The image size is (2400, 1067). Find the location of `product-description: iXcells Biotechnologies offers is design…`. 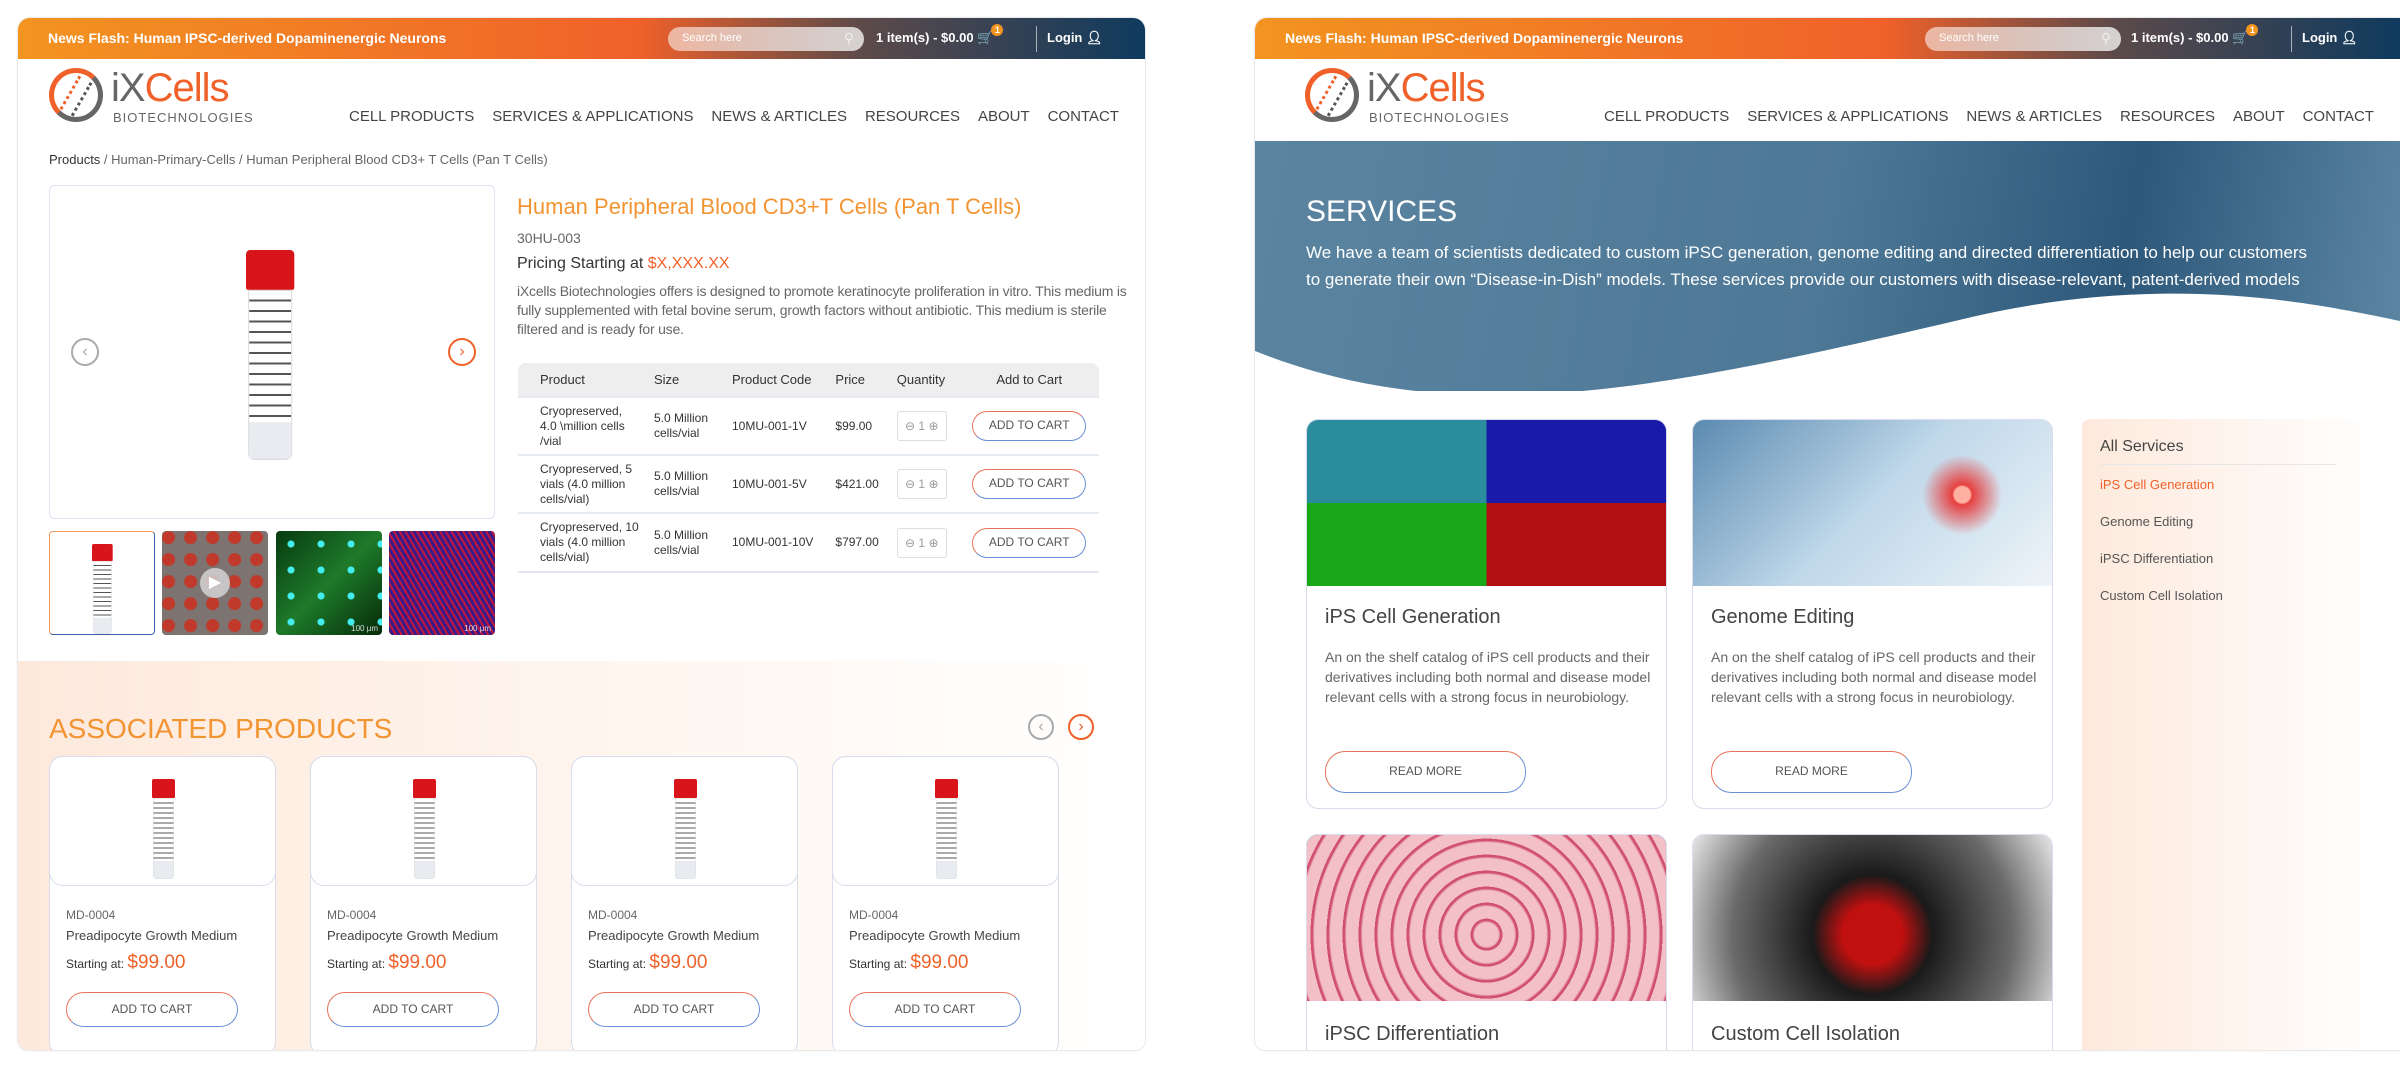

product-description: iXcells Biotechnologies offers is design… is located at coordinates (822, 310).